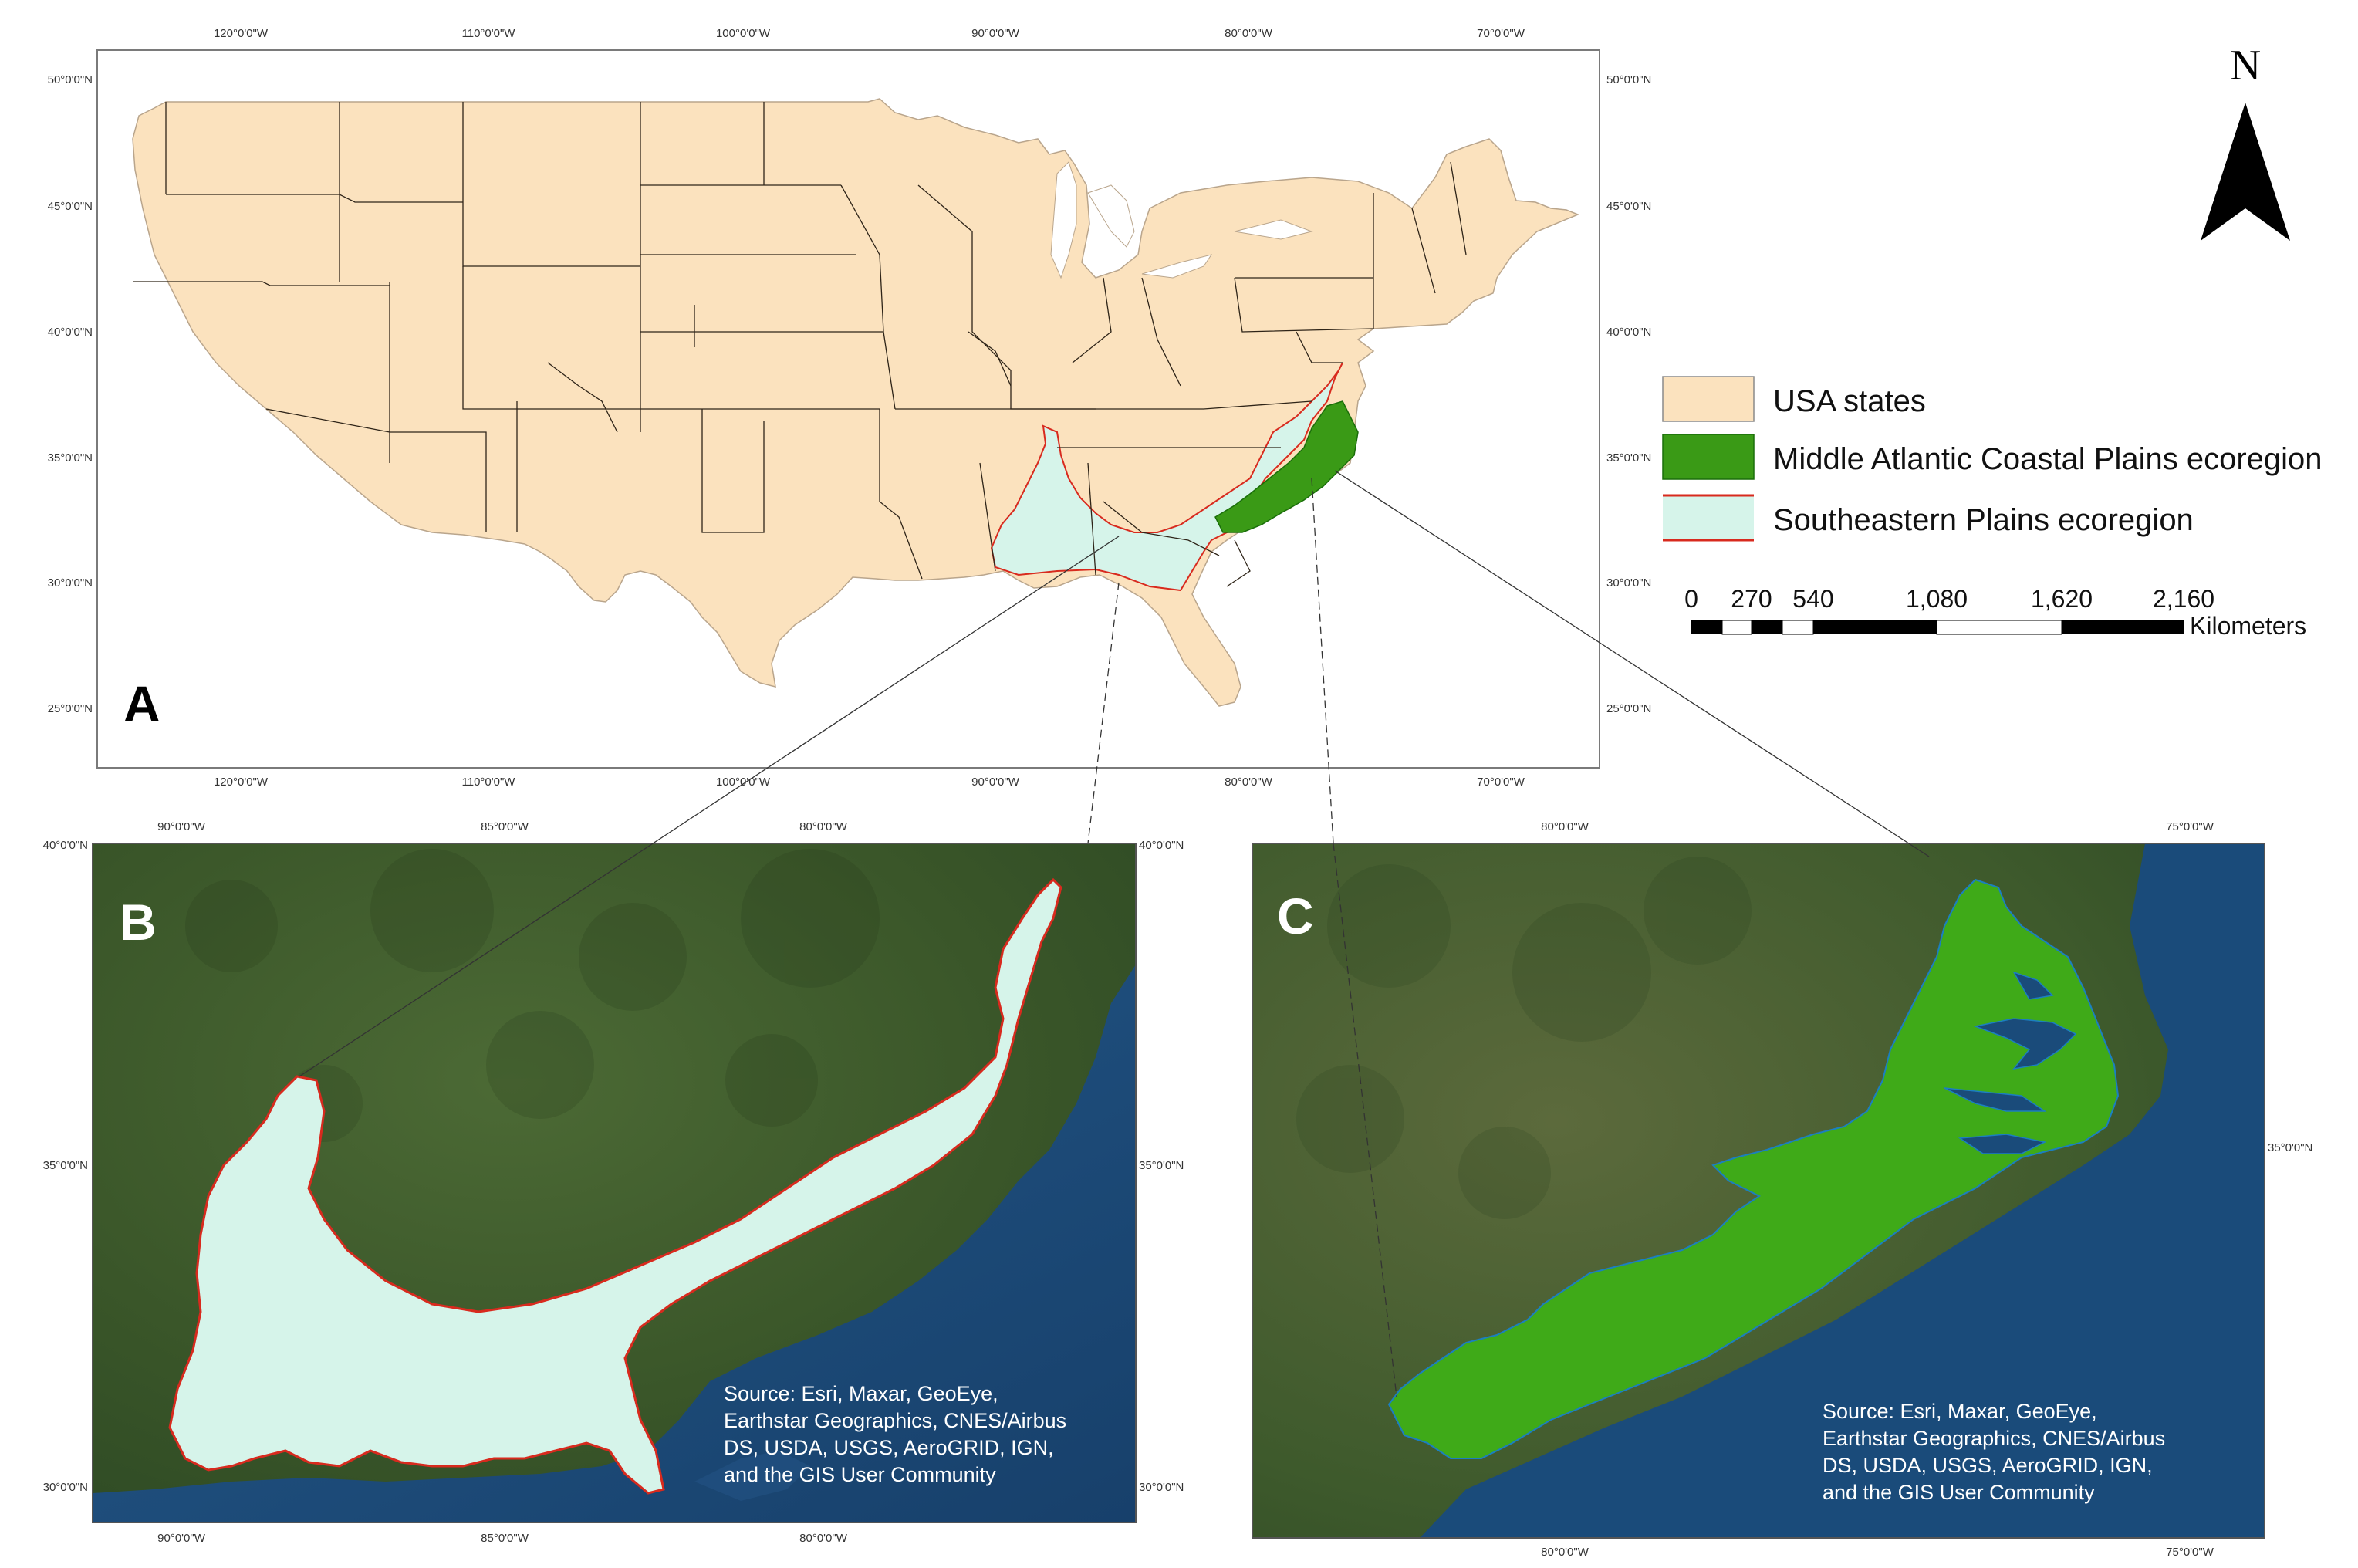 This screenshot has height=1568, width=2358. I want to click on b-left-tick-3: 30°0'0"N, so click(65, 1487).